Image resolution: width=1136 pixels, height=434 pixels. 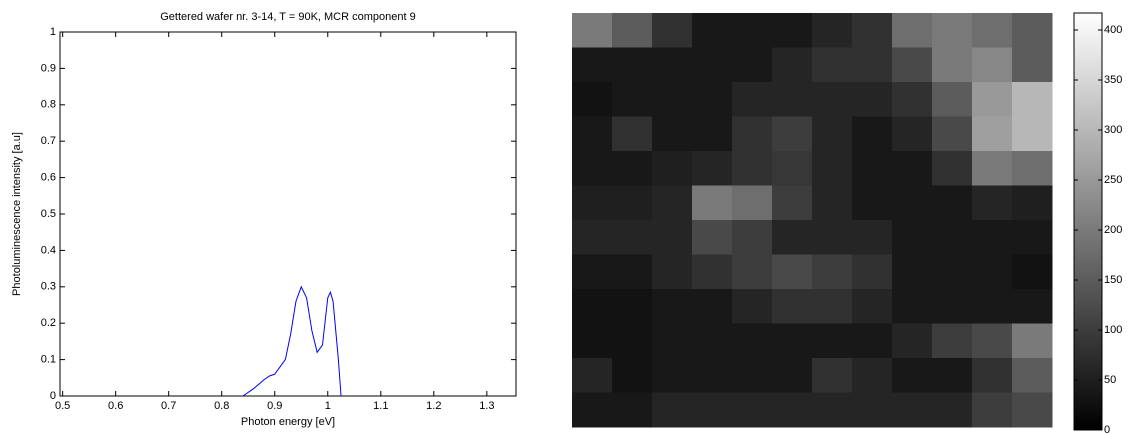 What do you see at coordinates (48, 105) in the screenshot?
I see `y-tick-label: 0.8` at bounding box center [48, 105].